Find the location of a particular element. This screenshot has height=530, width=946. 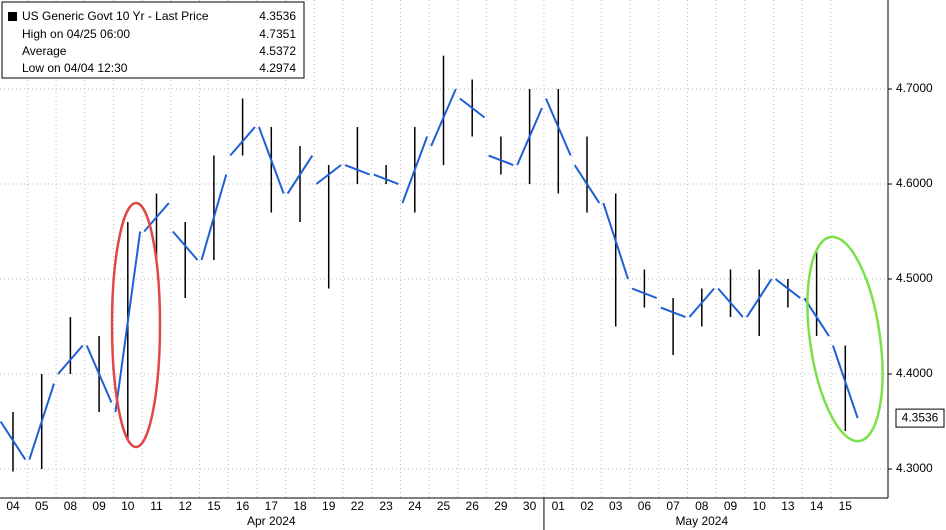

x-tick-label: 07 is located at coordinates (673, 506).